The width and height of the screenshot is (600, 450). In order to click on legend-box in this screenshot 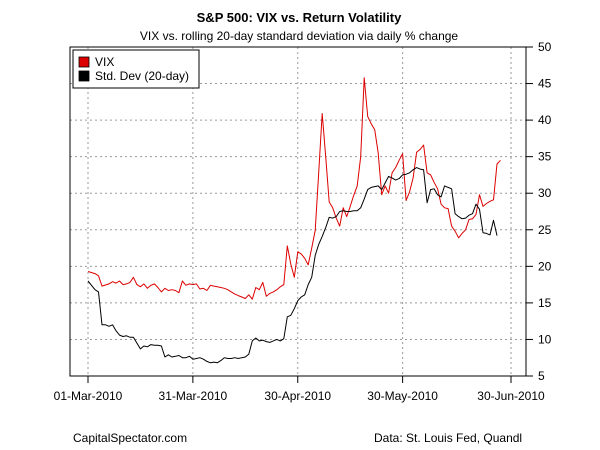, I will do `click(136, 69)`.